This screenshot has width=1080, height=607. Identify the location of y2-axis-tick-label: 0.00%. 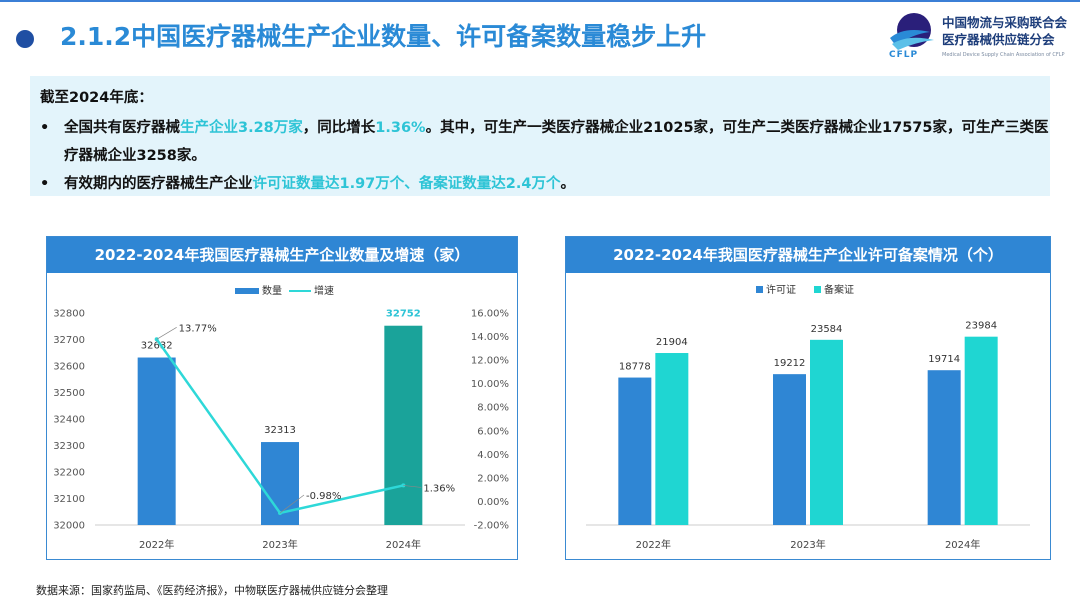
(493, 502).